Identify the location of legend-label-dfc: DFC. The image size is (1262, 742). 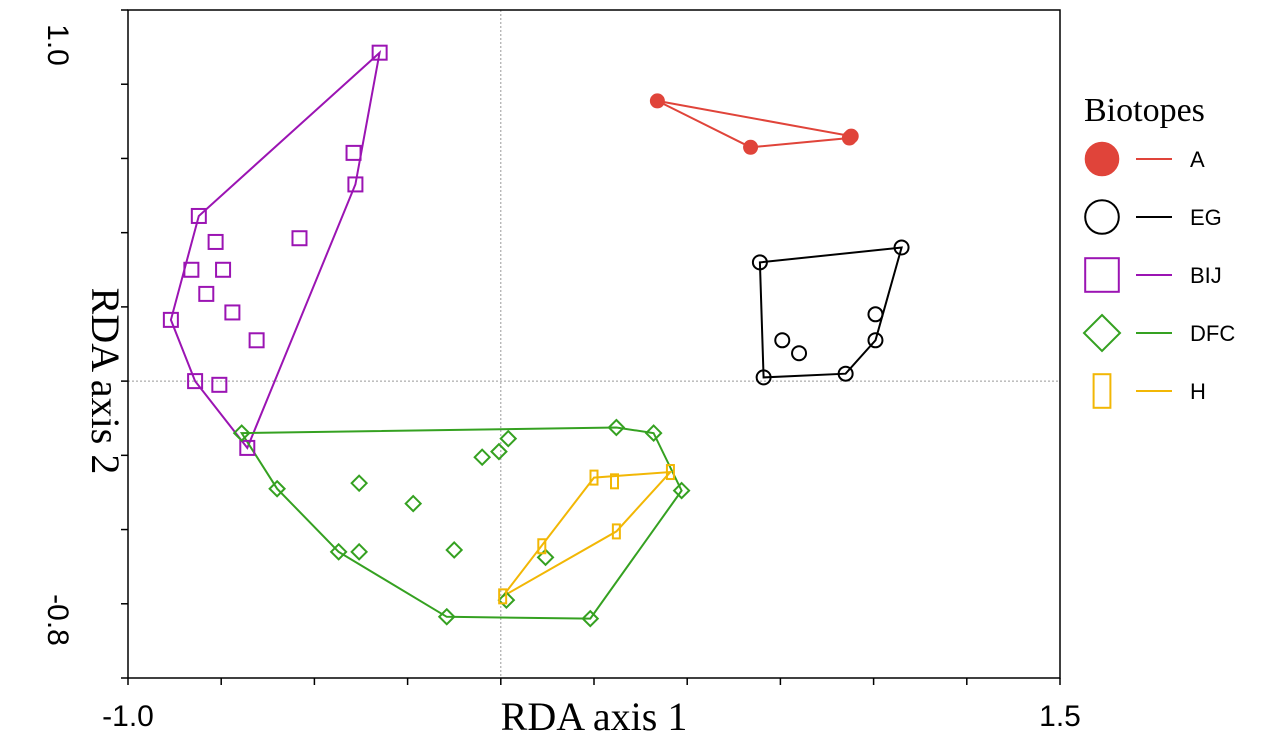
(1212, 333).